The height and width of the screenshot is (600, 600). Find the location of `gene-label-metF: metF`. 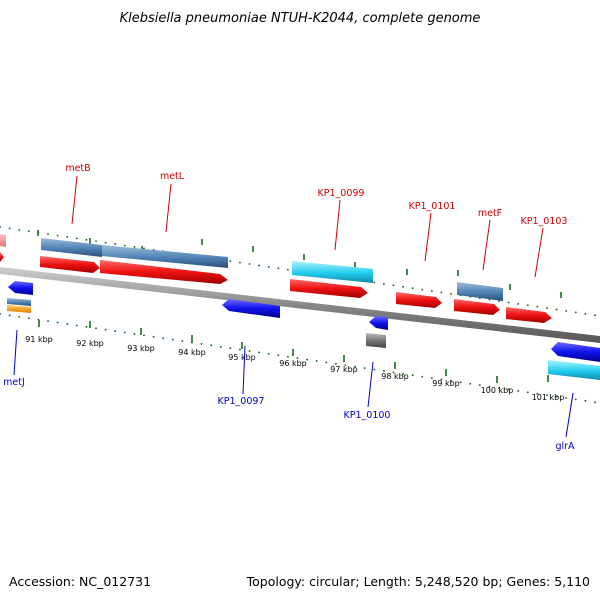

gene-label-metF: metF is located at coordinates (490, 213).